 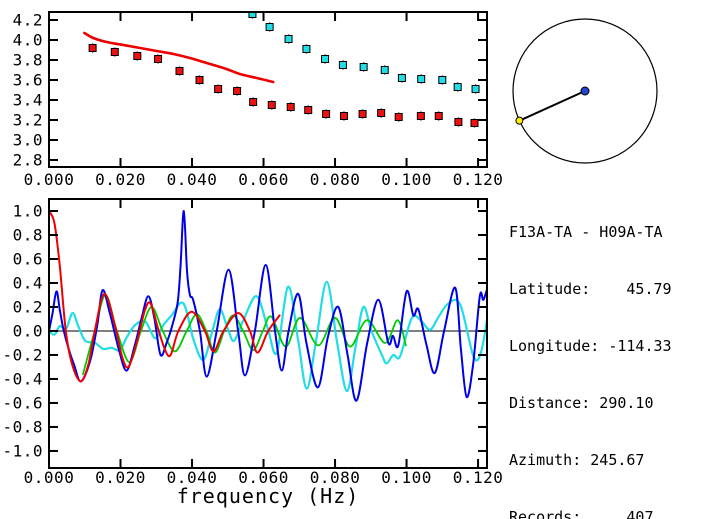 I want to click on spectra-ytick-label: -0.2, so click(x=22, y=354).